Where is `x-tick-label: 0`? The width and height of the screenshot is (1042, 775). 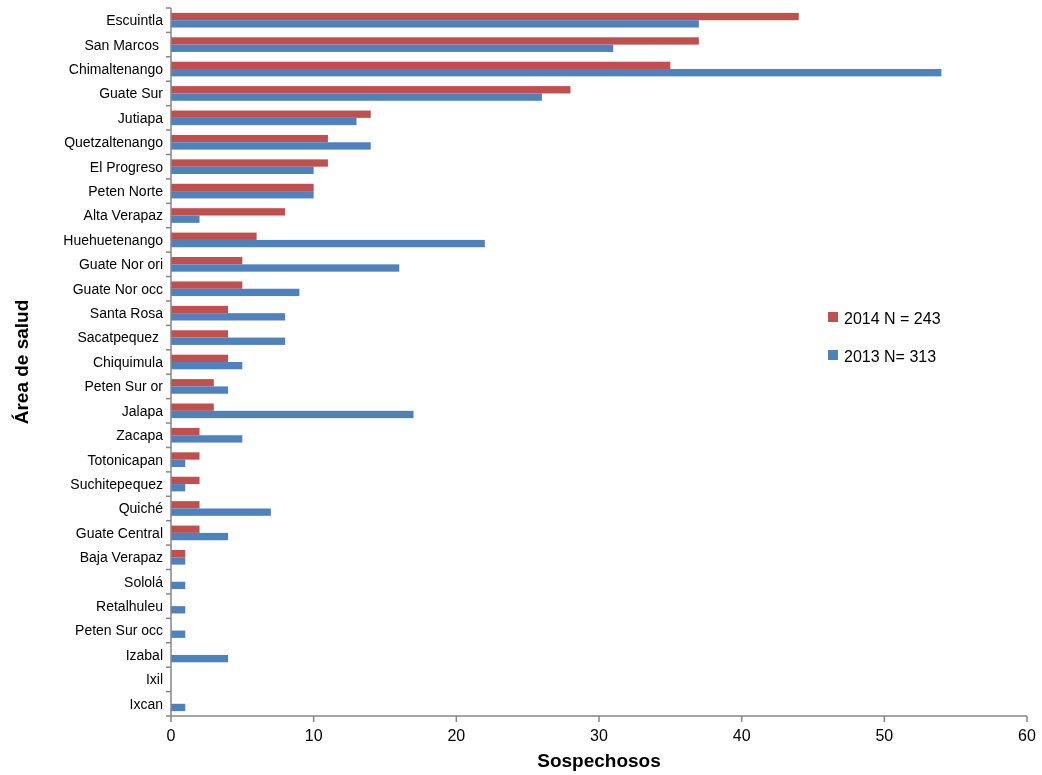
x-tick-label: 0 is located at coordinates (171, 735).